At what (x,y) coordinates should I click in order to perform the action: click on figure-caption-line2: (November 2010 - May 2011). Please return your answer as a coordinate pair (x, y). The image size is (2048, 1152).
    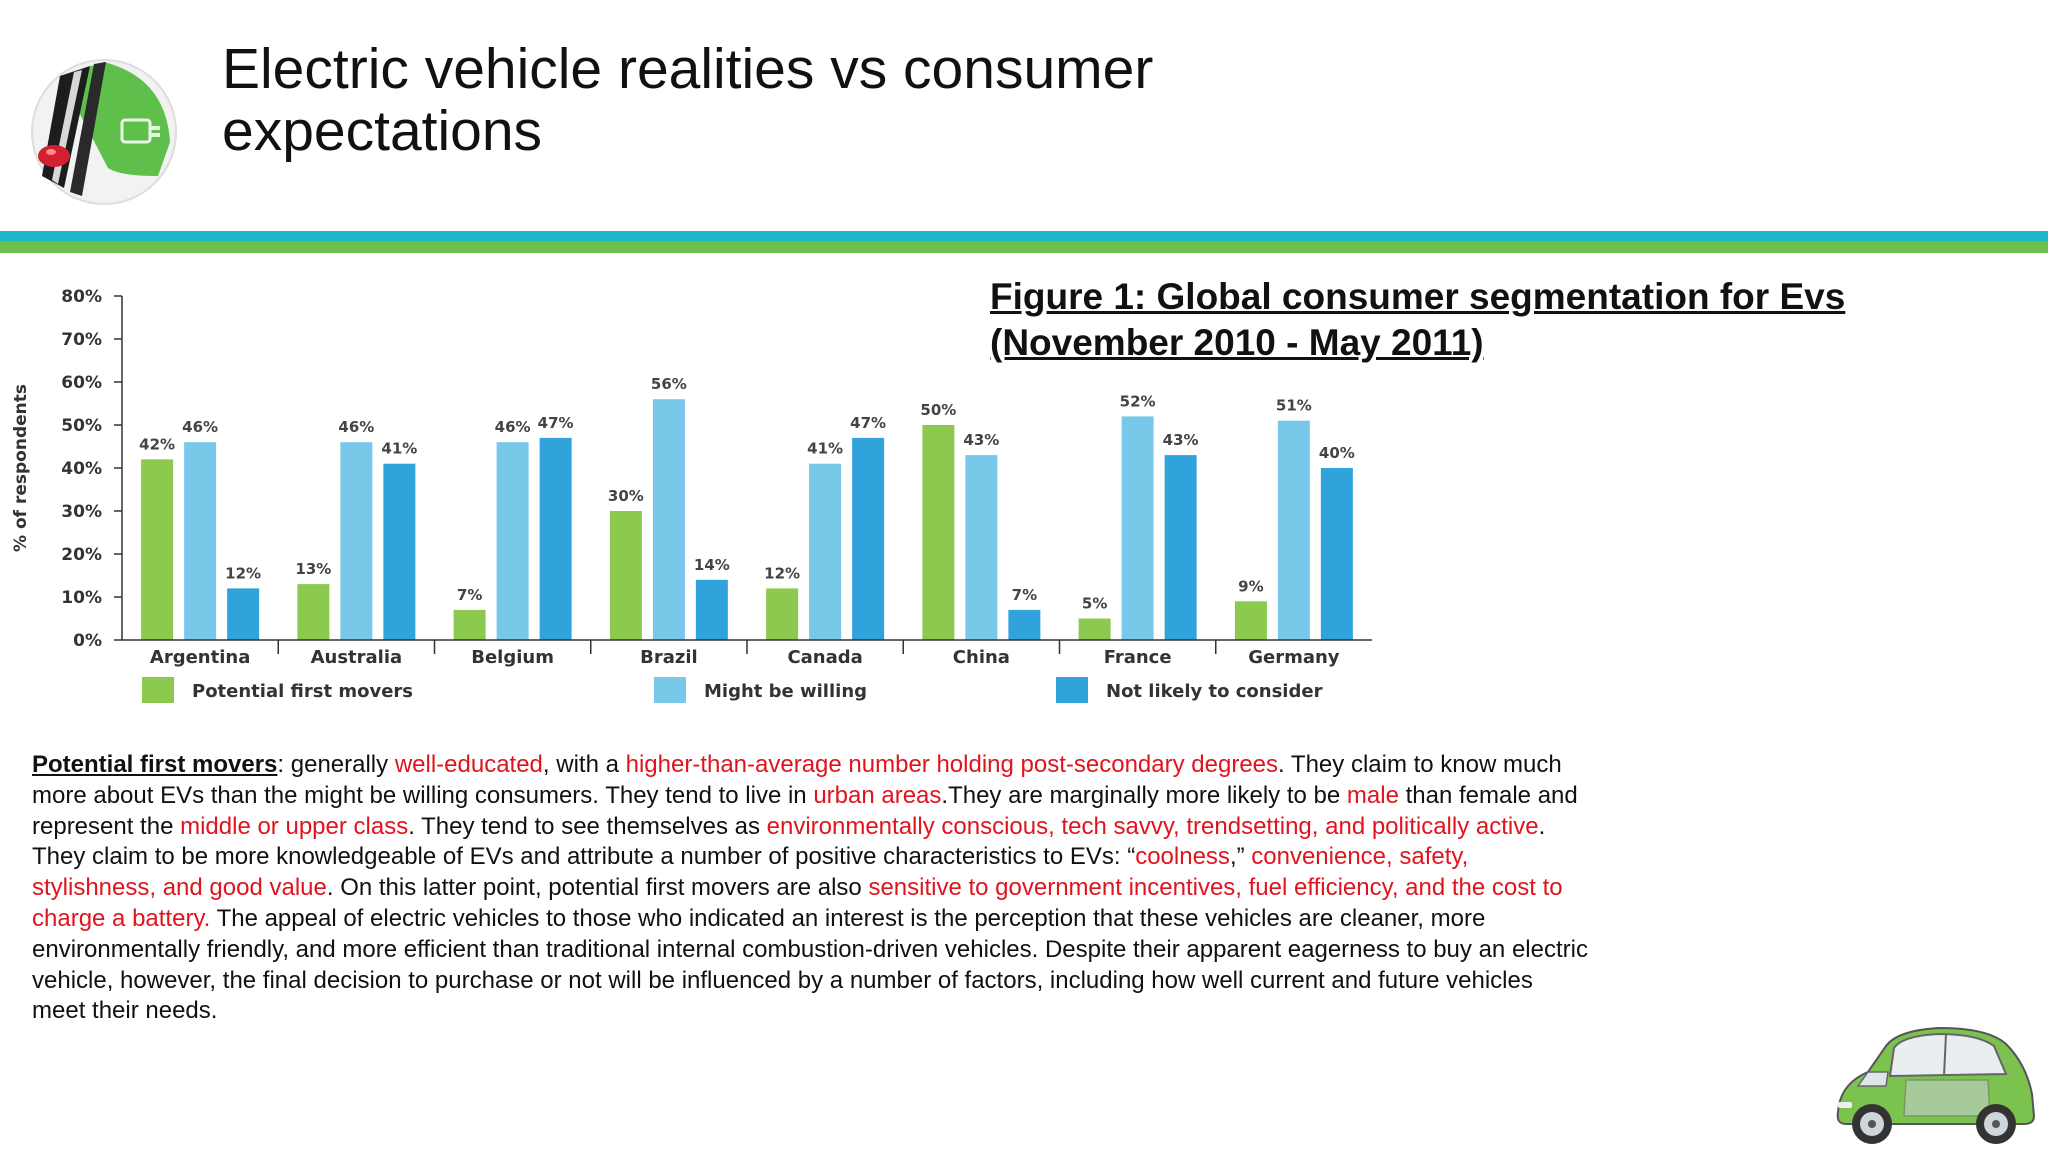
    Looking at the image, I should click on (1237, 342).